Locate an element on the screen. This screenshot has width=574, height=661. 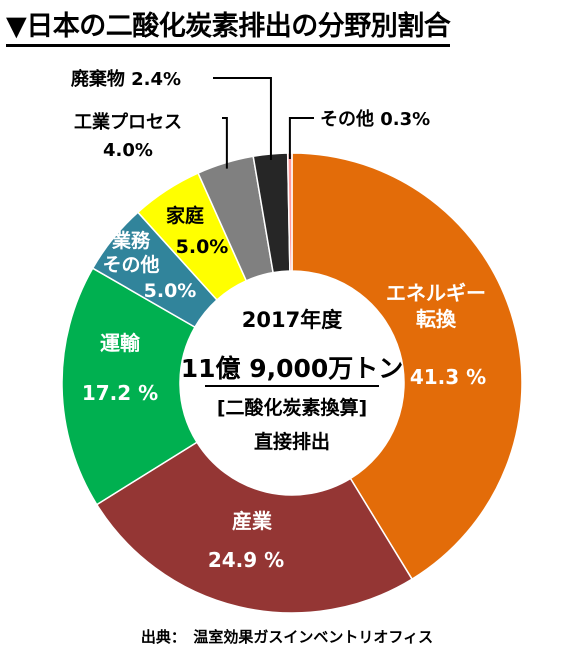
value-household: 5.0% is located at coordinates (202, 247).